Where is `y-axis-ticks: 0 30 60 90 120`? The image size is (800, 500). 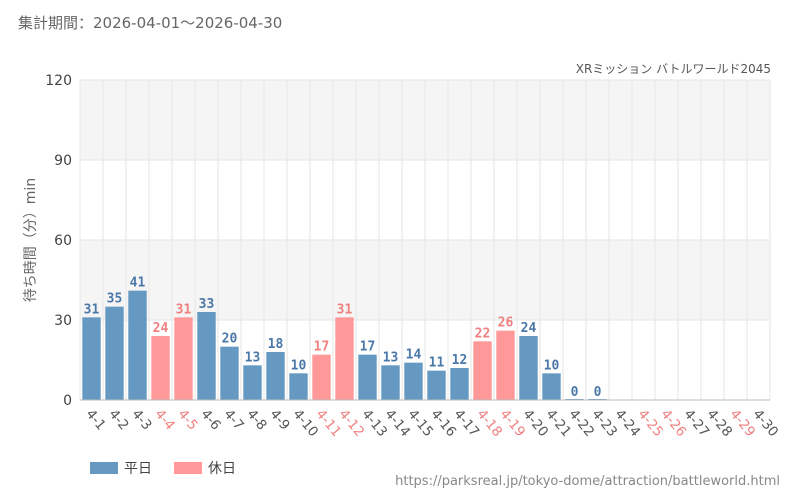
y-axis-ticks: 0 30 60 90 120 is located at coordinates (58, 241).